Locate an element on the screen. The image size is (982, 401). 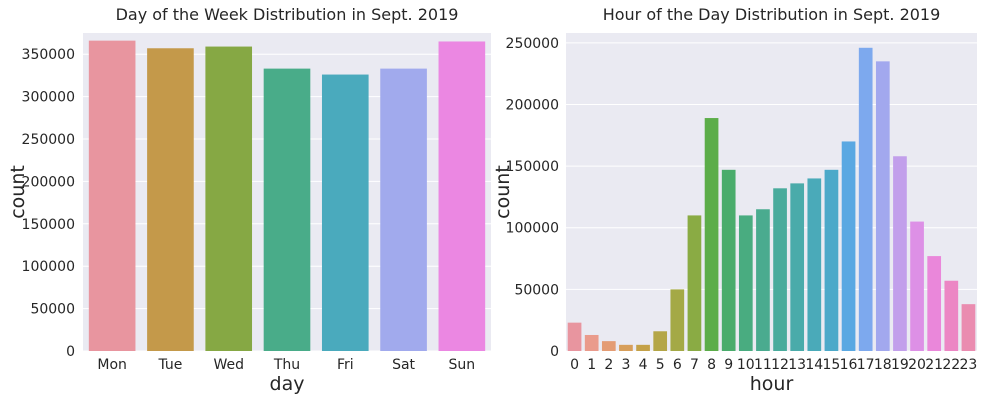
bar-Mon is located at coordinates (112, 196).